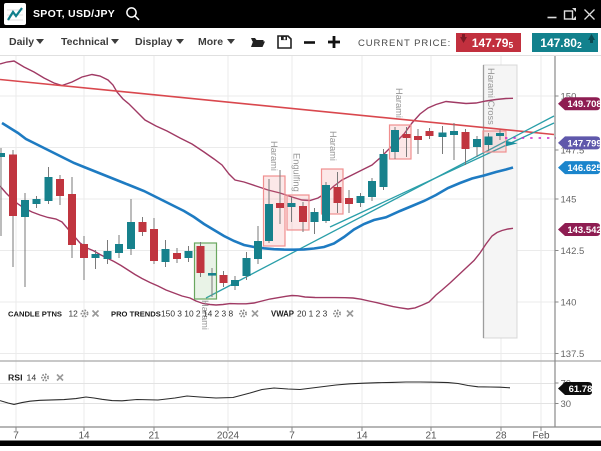 Image resolution: width=601 pixels, height=451 pixels. I want to click on svg-text: 149.708, so click(584, 104).